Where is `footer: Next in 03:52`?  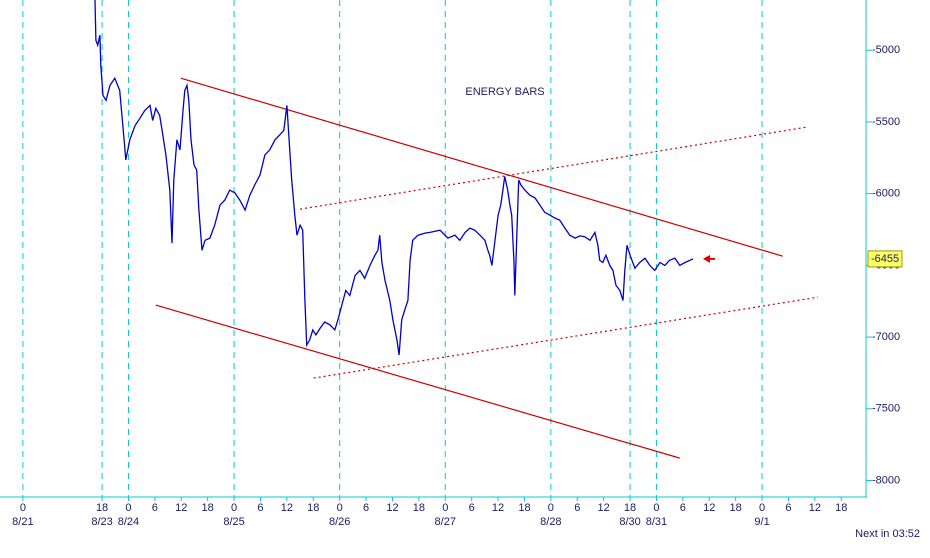
footer: Next in 03:52 is located at coordinates (887, 534).